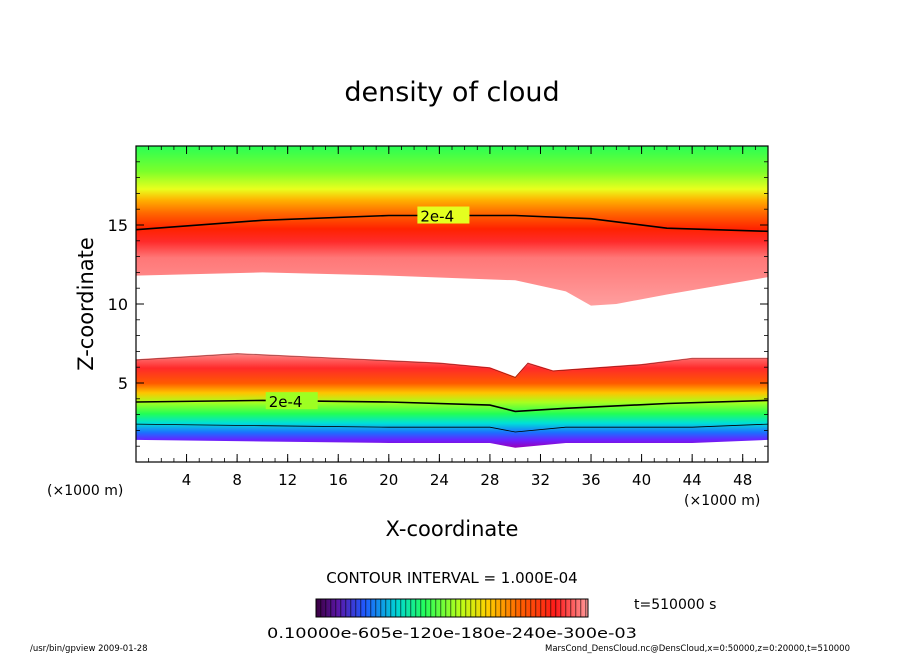 This screenshot has height=654, width=904. I want to click on x-unit-label-left: (×1000 m), so click(85, 491).